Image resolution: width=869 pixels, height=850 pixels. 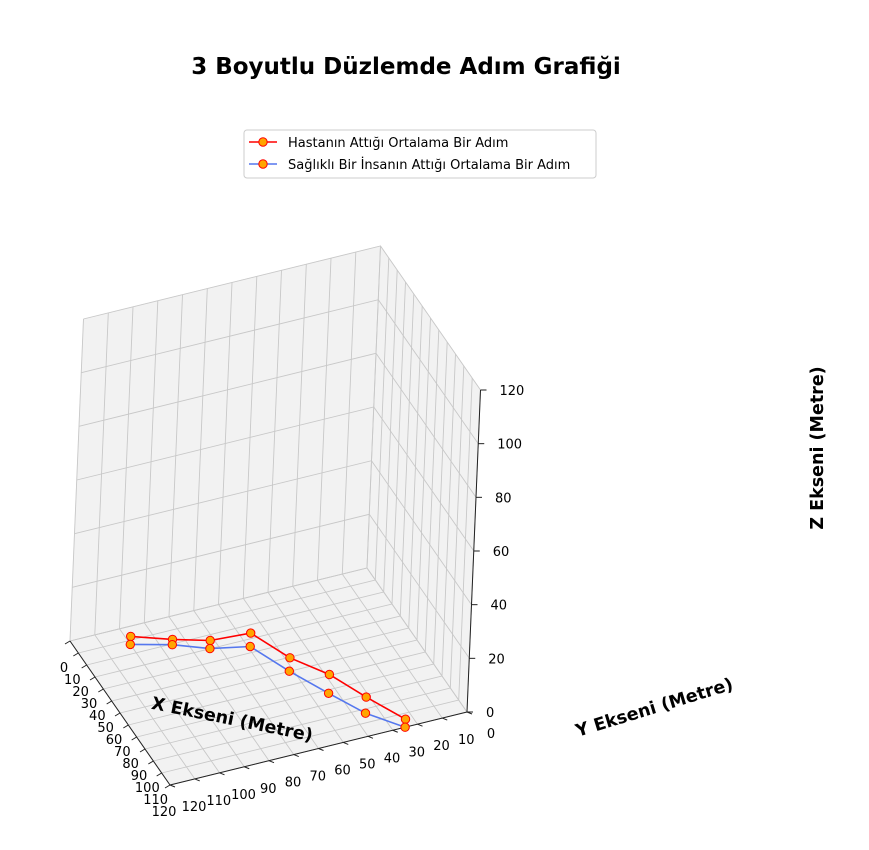 What do you see at coordinates (89, 704) in the screenshot?
I see `x-tick-label: 30` at bounding box center [89, 704].